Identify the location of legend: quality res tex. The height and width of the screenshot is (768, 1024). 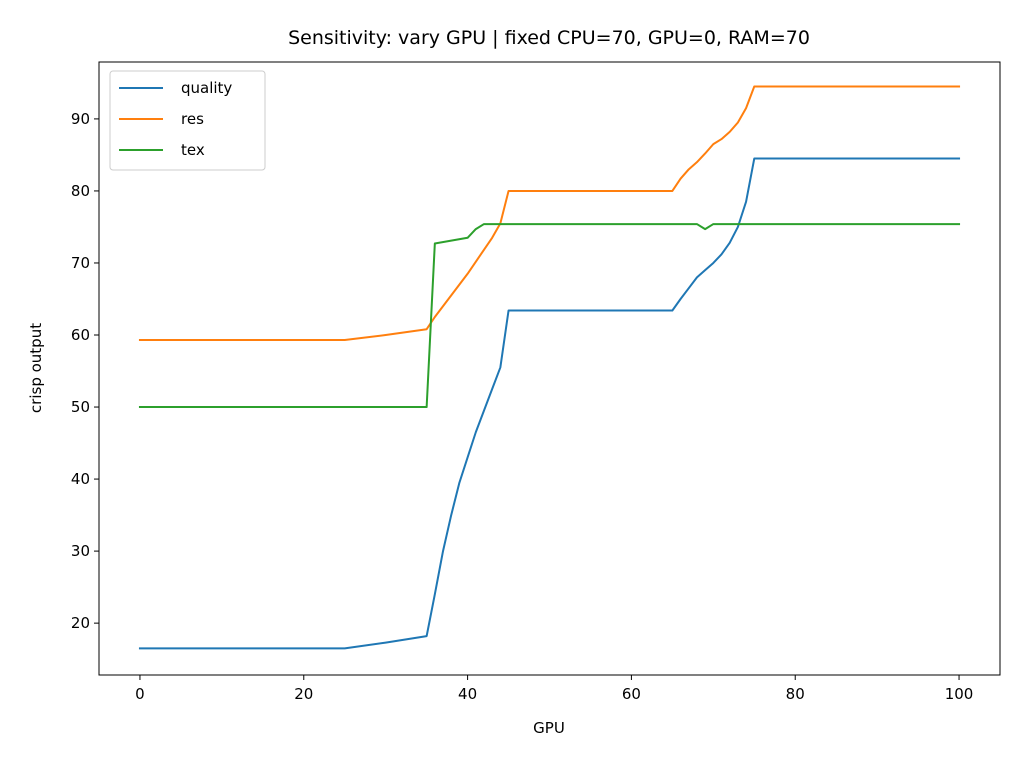
(187, 120).